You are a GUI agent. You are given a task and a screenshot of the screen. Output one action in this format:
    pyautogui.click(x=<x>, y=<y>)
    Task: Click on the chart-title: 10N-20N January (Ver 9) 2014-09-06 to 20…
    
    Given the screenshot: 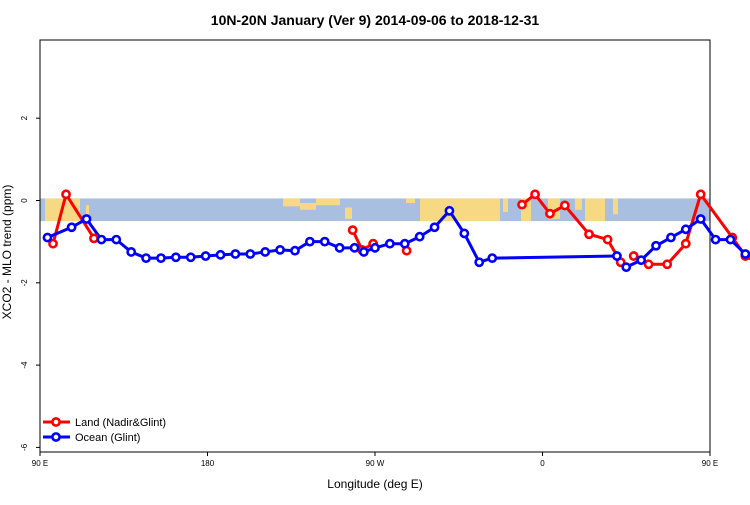 What is the action you would take?
    pyautogui.click(x=375, y=20)
    